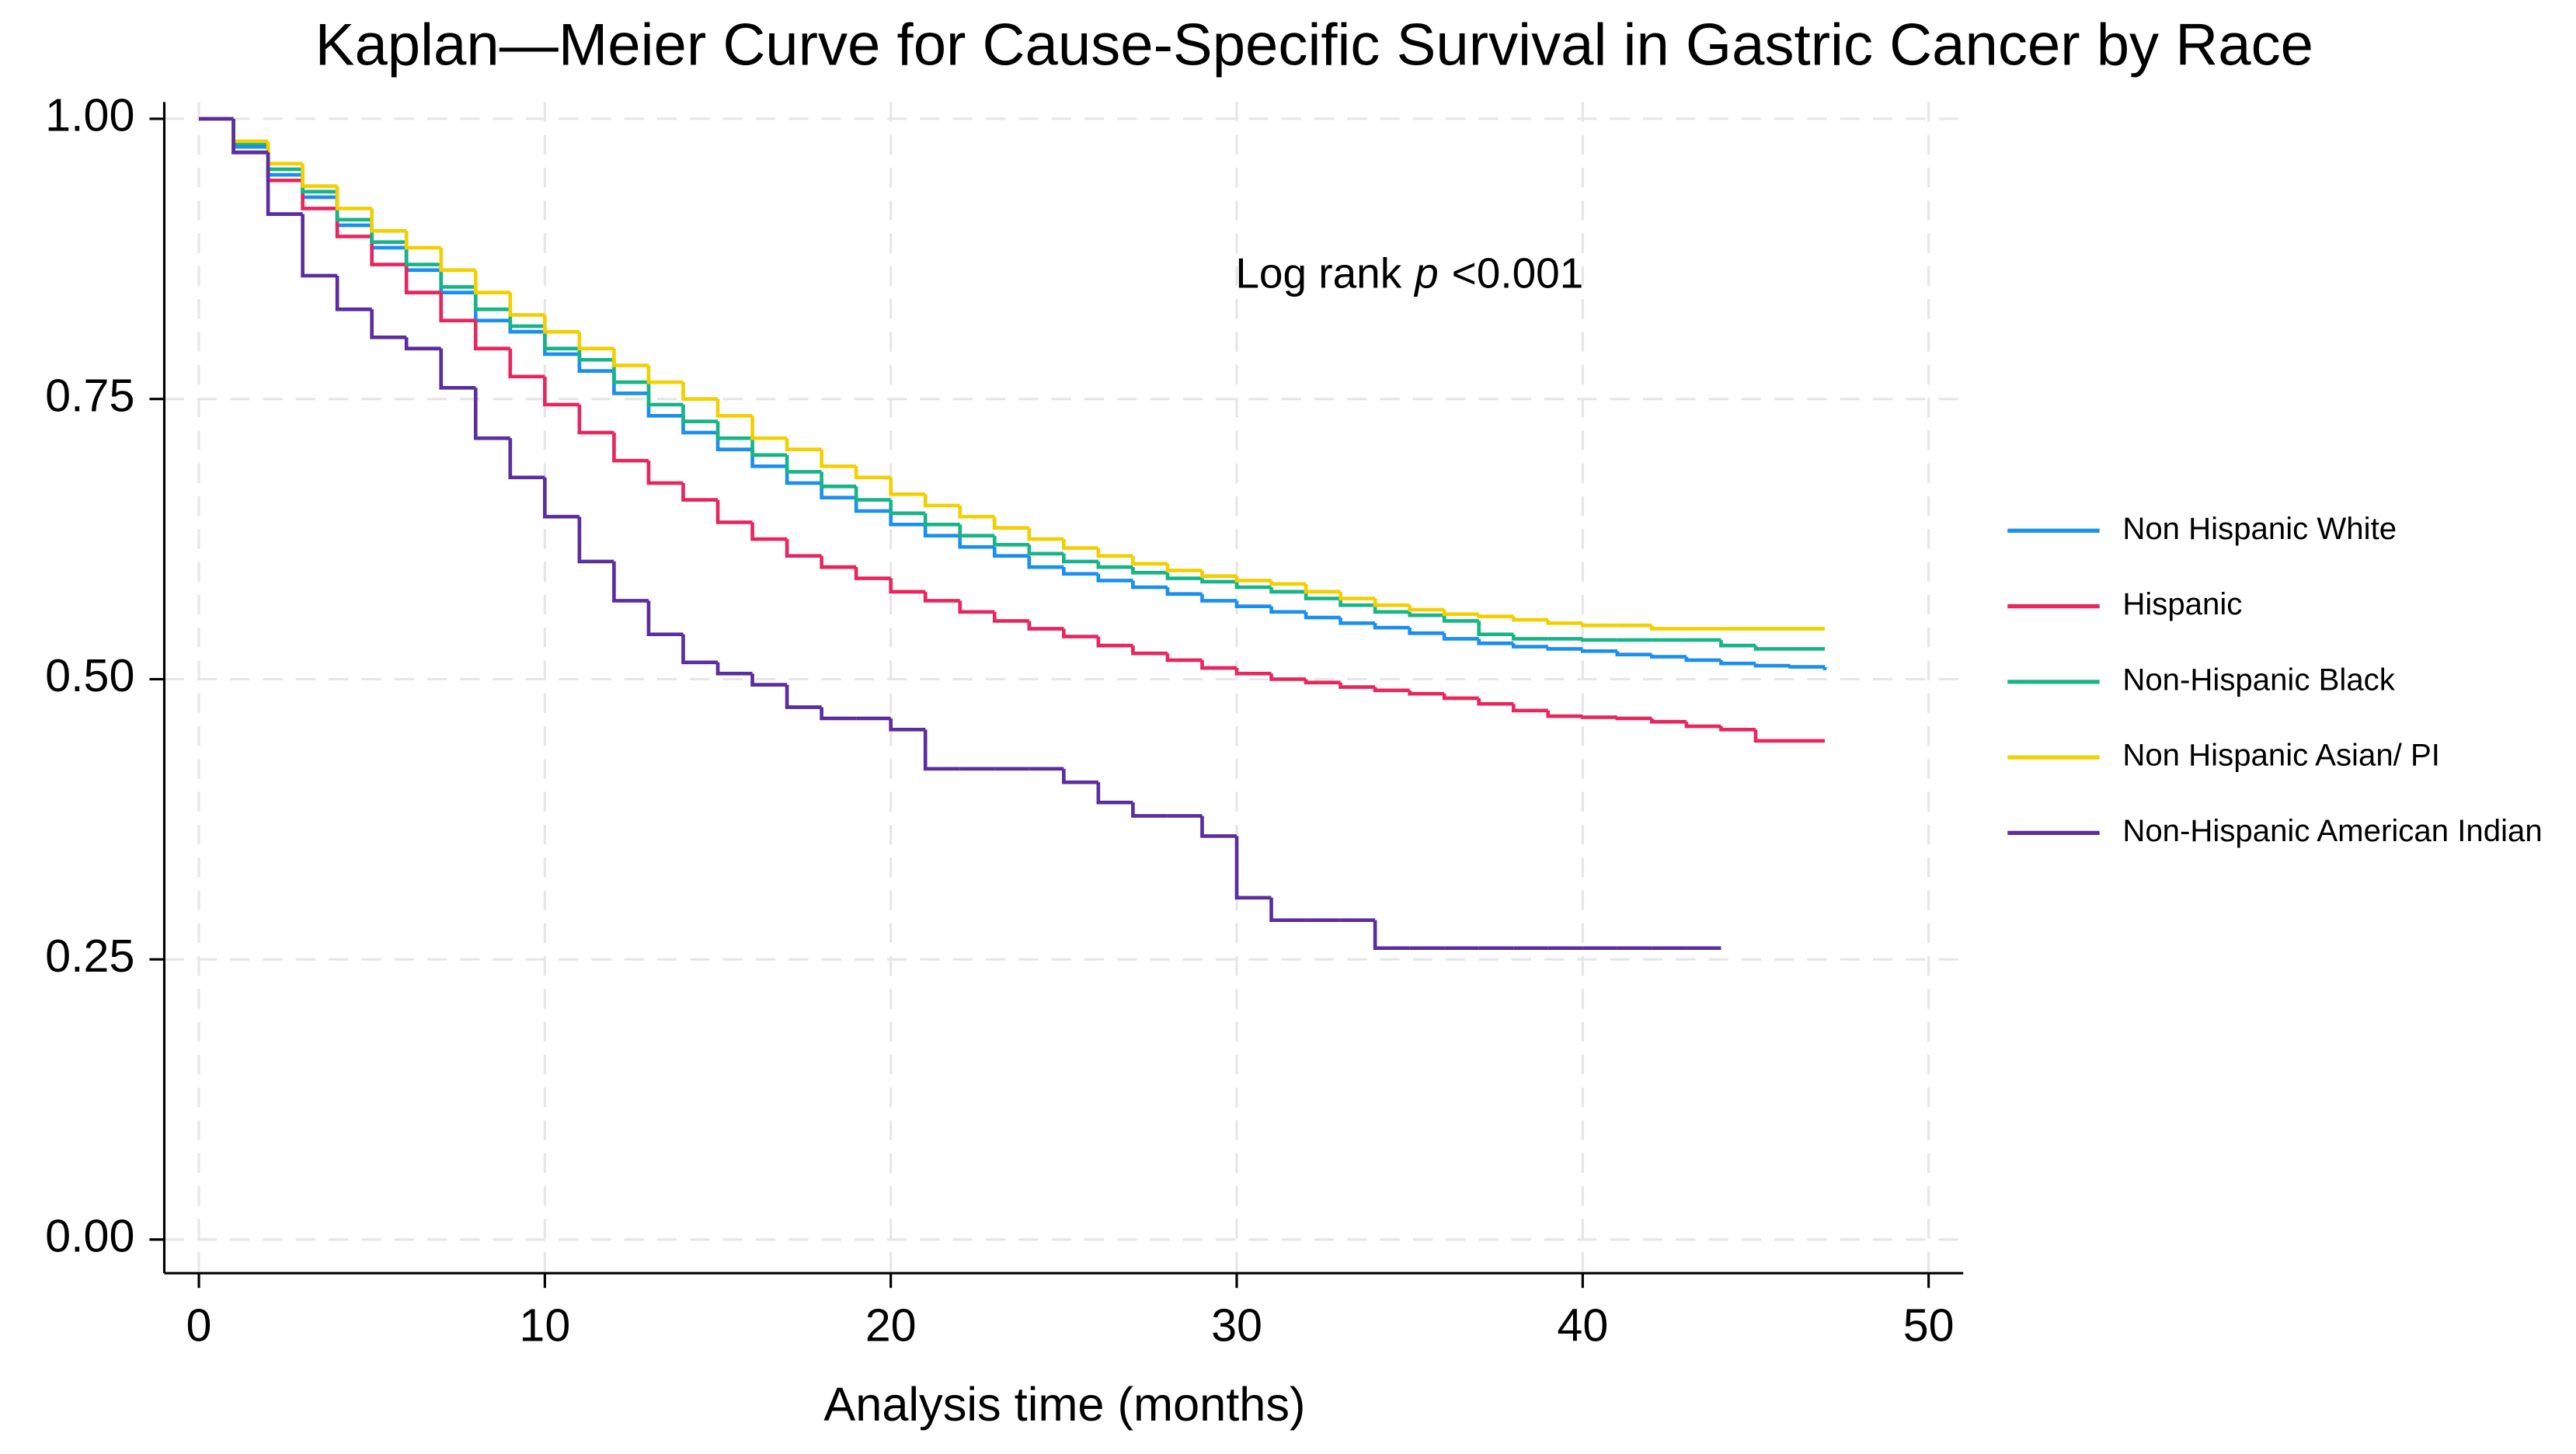  What do you see at coordinates (2281, 755) in the screenshot?
I see `legend-label: Non Hispanic Asian/ PI` at bounding box center [2281, 755].